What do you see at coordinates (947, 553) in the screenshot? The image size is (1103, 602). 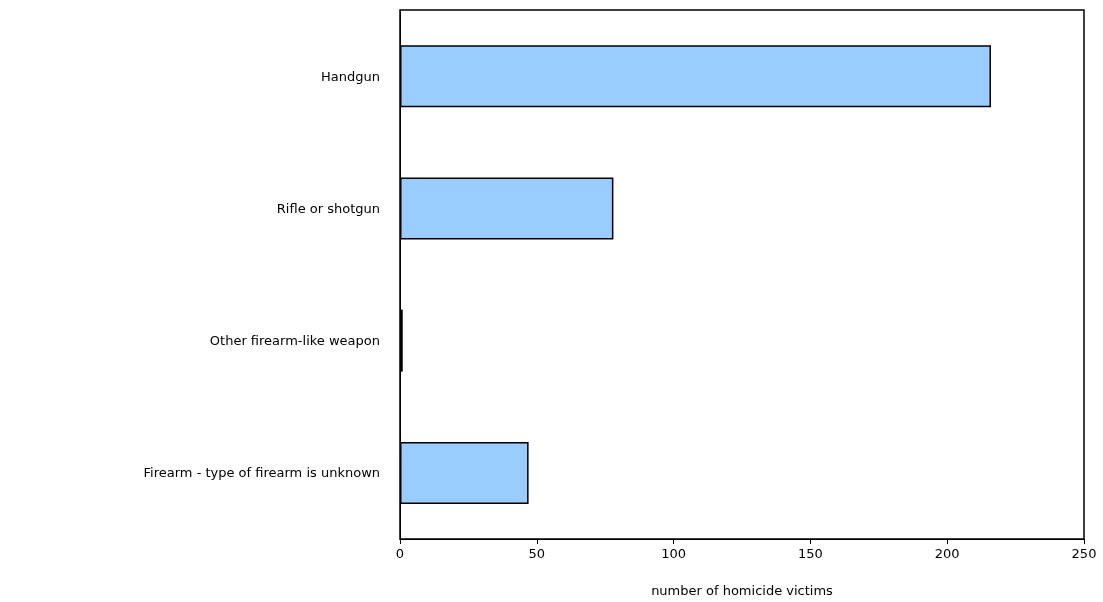 I see `x-tick-label: 200` at bounding box center [947, 553].